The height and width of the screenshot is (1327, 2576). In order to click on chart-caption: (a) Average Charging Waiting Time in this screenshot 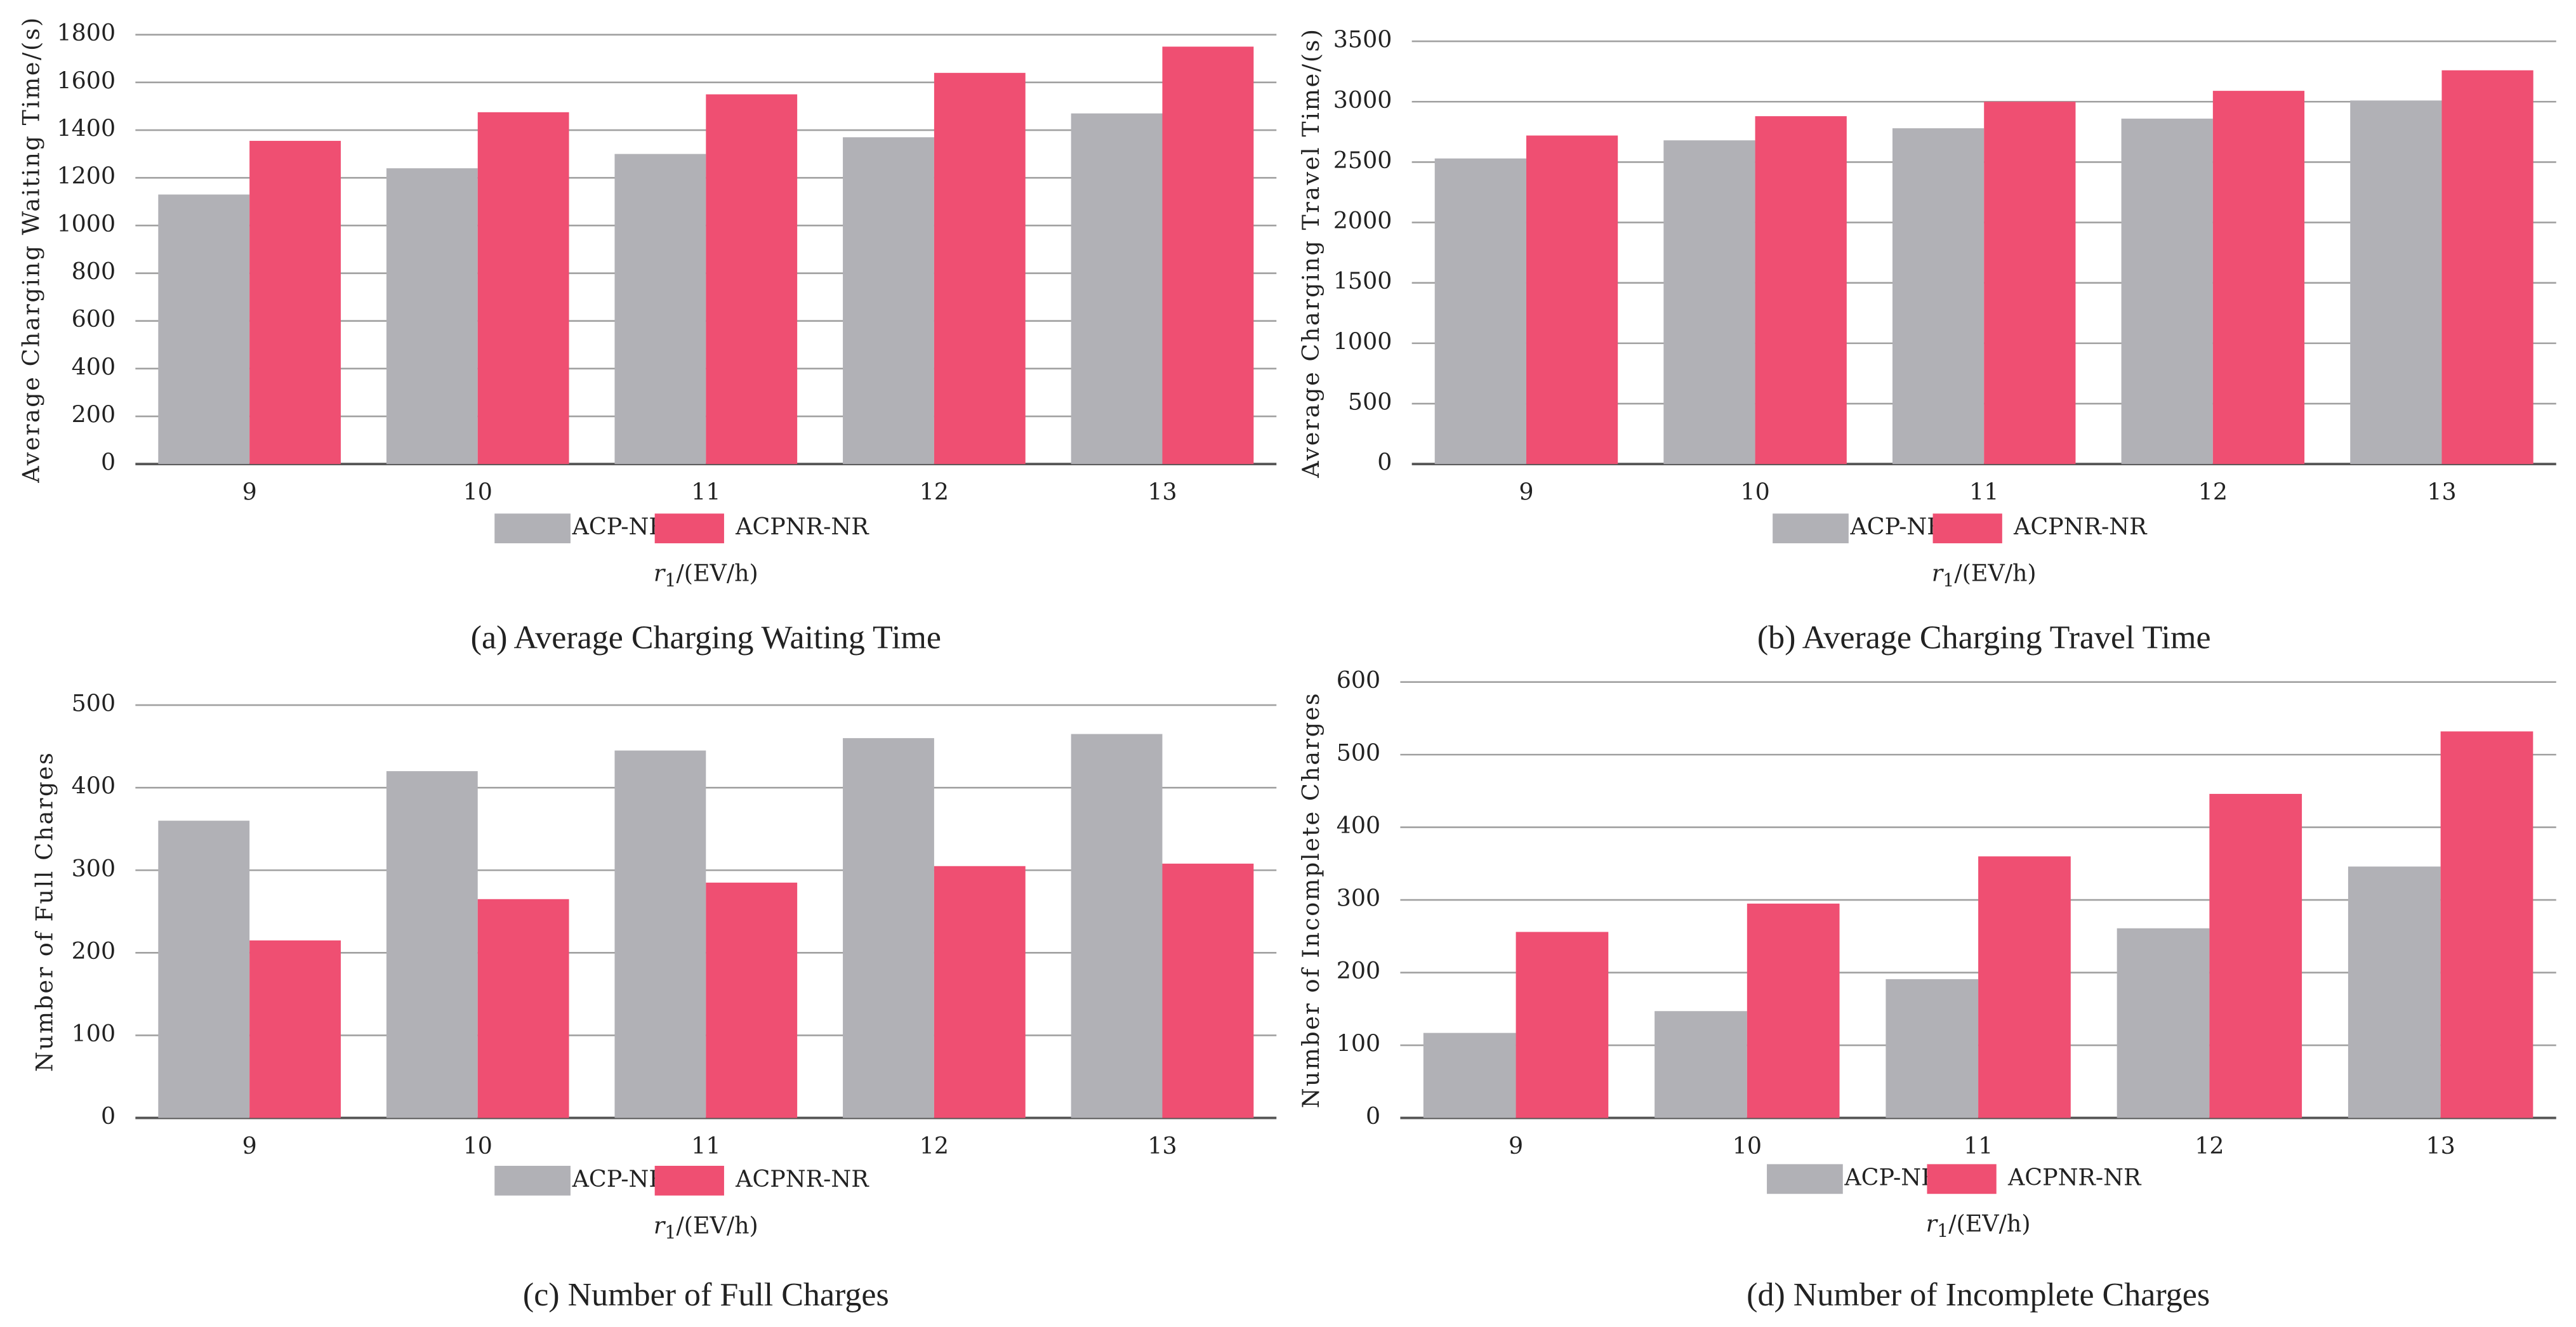, I will do `click(706, 638)`.